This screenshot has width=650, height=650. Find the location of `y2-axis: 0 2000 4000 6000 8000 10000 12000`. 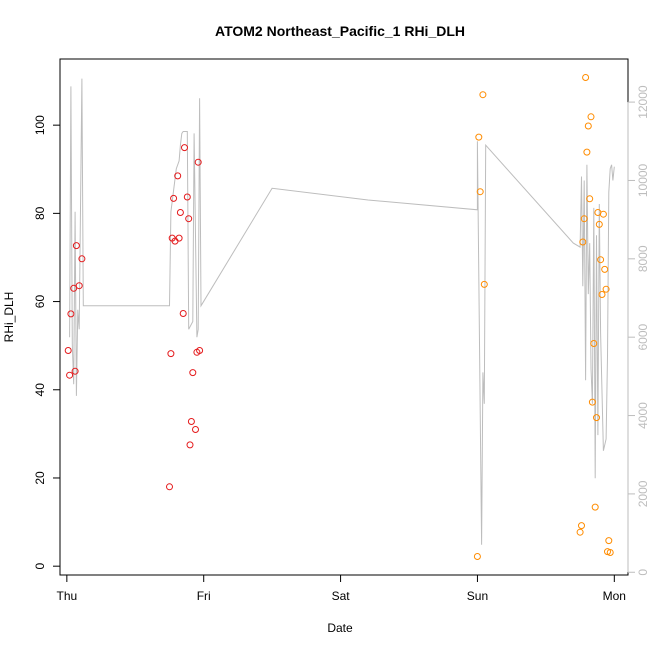

y2-axis: 0 2000 4000 6000 8000 10000 12000 is located at coordinates (638, 330).